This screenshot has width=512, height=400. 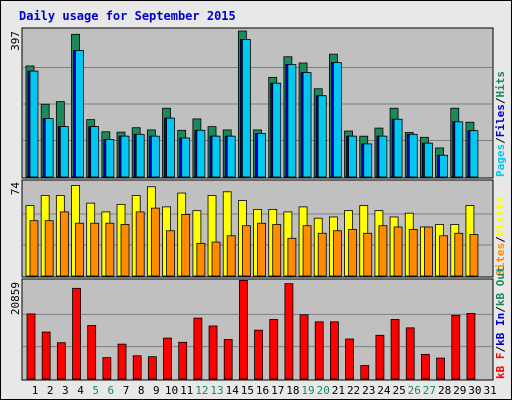 What do you see at coordinates (80, 390) in the screenshot?
I see `xtick-label: 4` at bounding box center [80, 390].